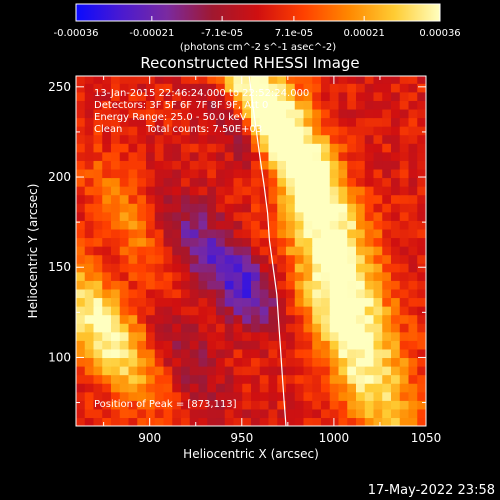  Describe the element at coordinates (108, 129) in the screenshot. I see `annotation-clean: Clean` at that location.